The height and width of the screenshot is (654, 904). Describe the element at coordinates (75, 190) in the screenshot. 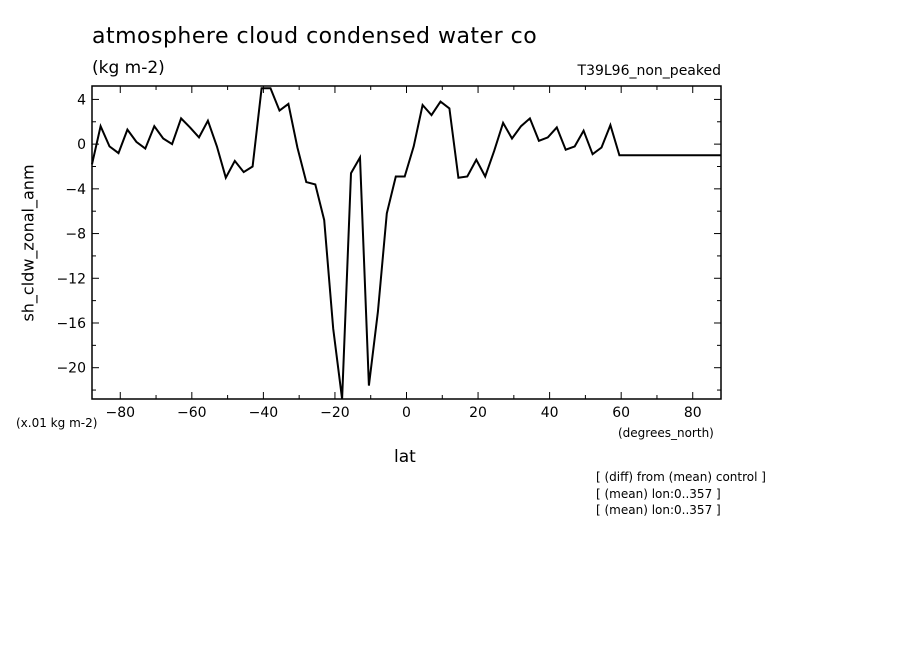

I see `y-tick-label: −4` at that location.